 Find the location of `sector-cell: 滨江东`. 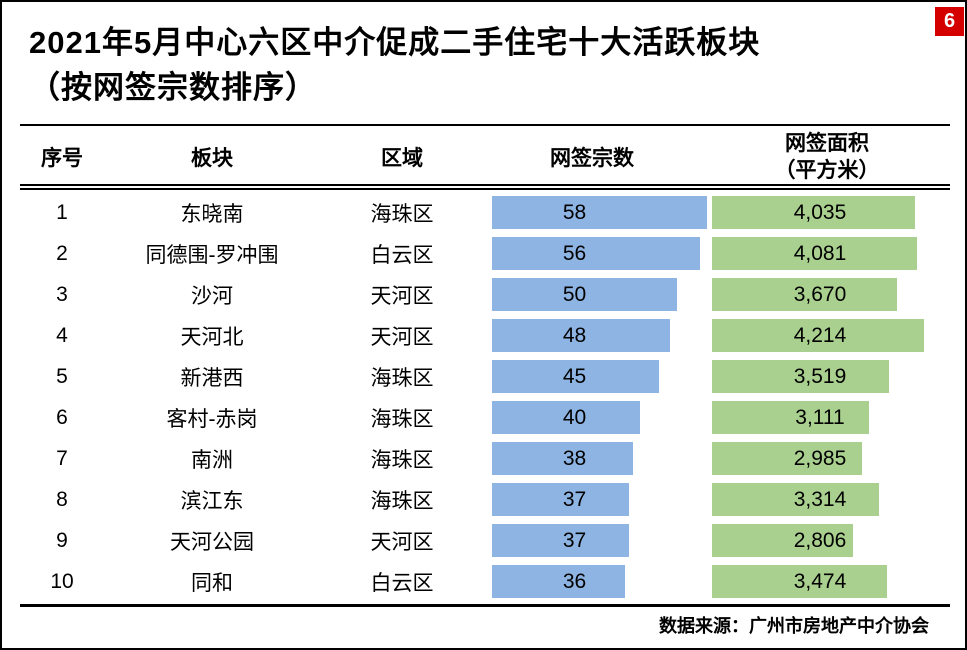

sector-cell: 滨江东 is located at coordinates (212, 501).